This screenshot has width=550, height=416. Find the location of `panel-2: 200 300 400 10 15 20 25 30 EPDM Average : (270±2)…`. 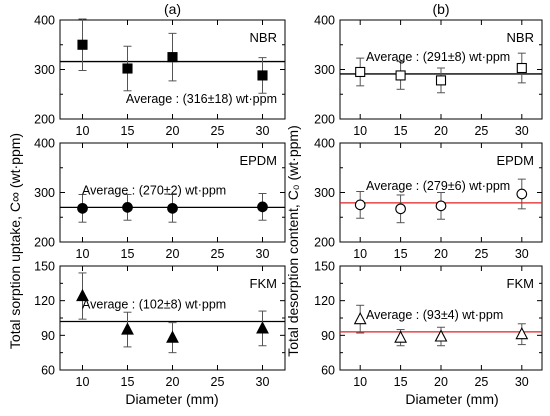

panel-2: 200 300 400 10 15 20 25 30 EPDM Average : (270±2)… is located at coordinates (160, 199).